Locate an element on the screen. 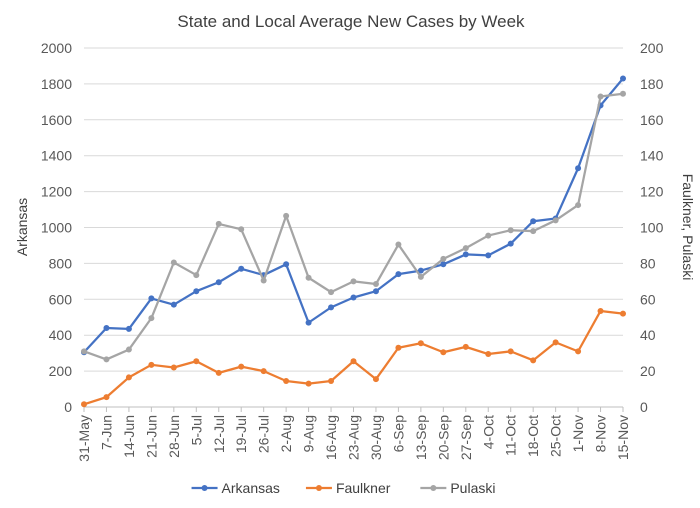 The height and width of the screenshot is (508, 700). x-tick-label: 23-Aug is located at coordinates (354, 437).